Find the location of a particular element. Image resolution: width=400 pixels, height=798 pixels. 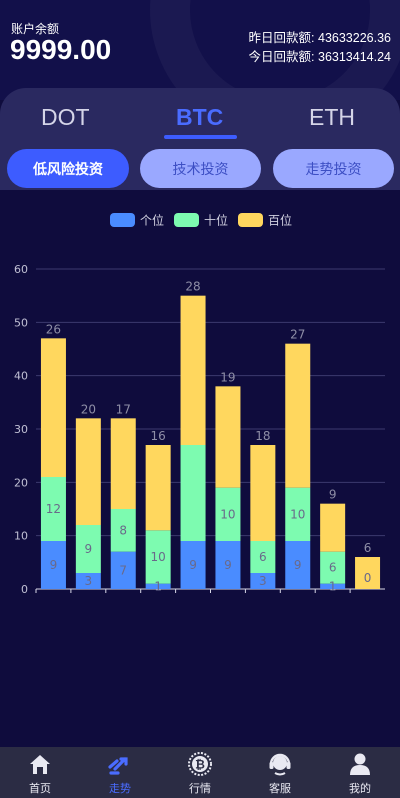

tabbar-profile: 我的 is located at coordinates (360, 772).